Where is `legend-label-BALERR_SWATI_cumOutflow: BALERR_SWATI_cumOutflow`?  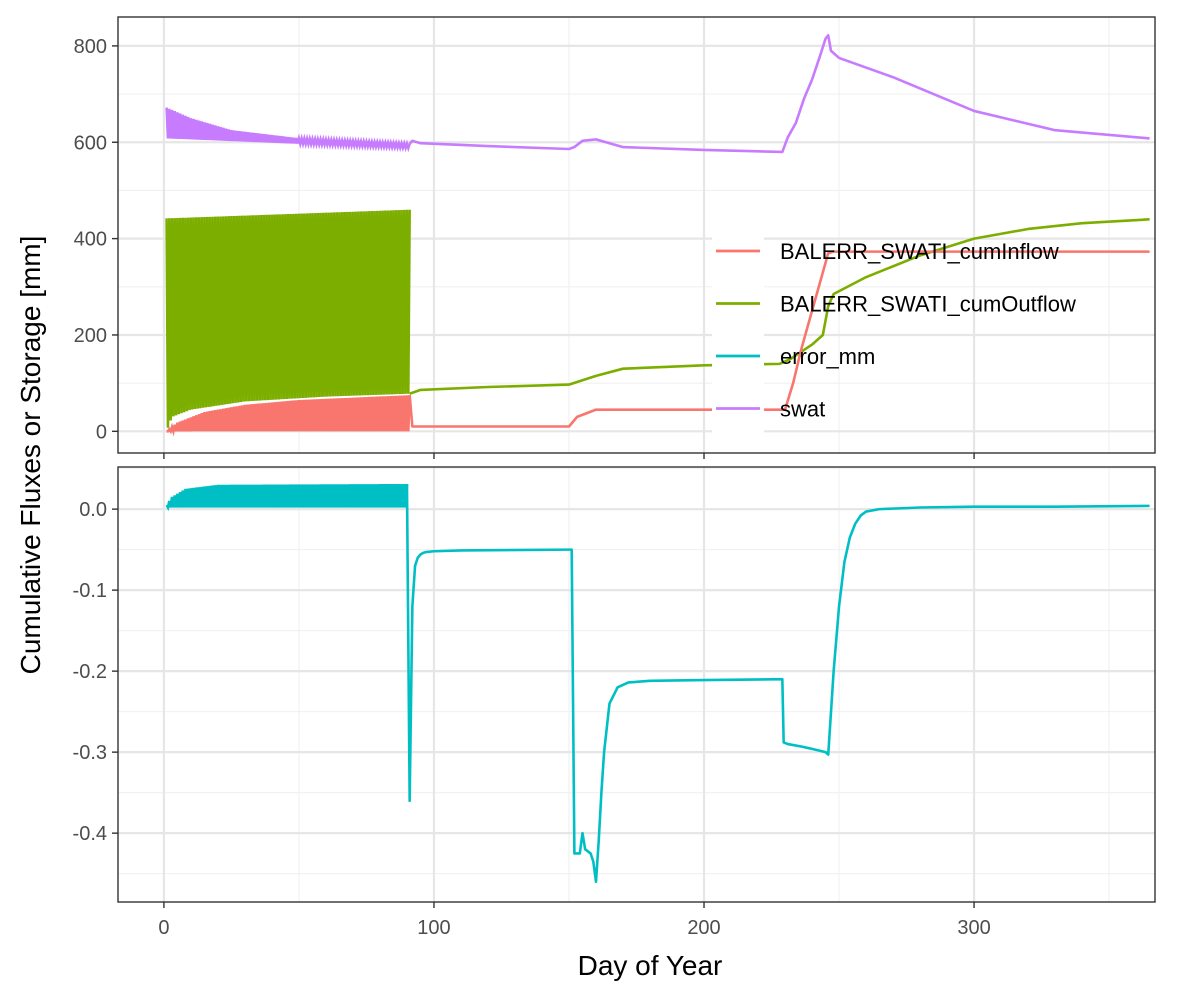 legend-label-BALERR_SWATI_cumOutflow: BALERR_SWATI_cumOutflow is located at coordinates (928, 304).